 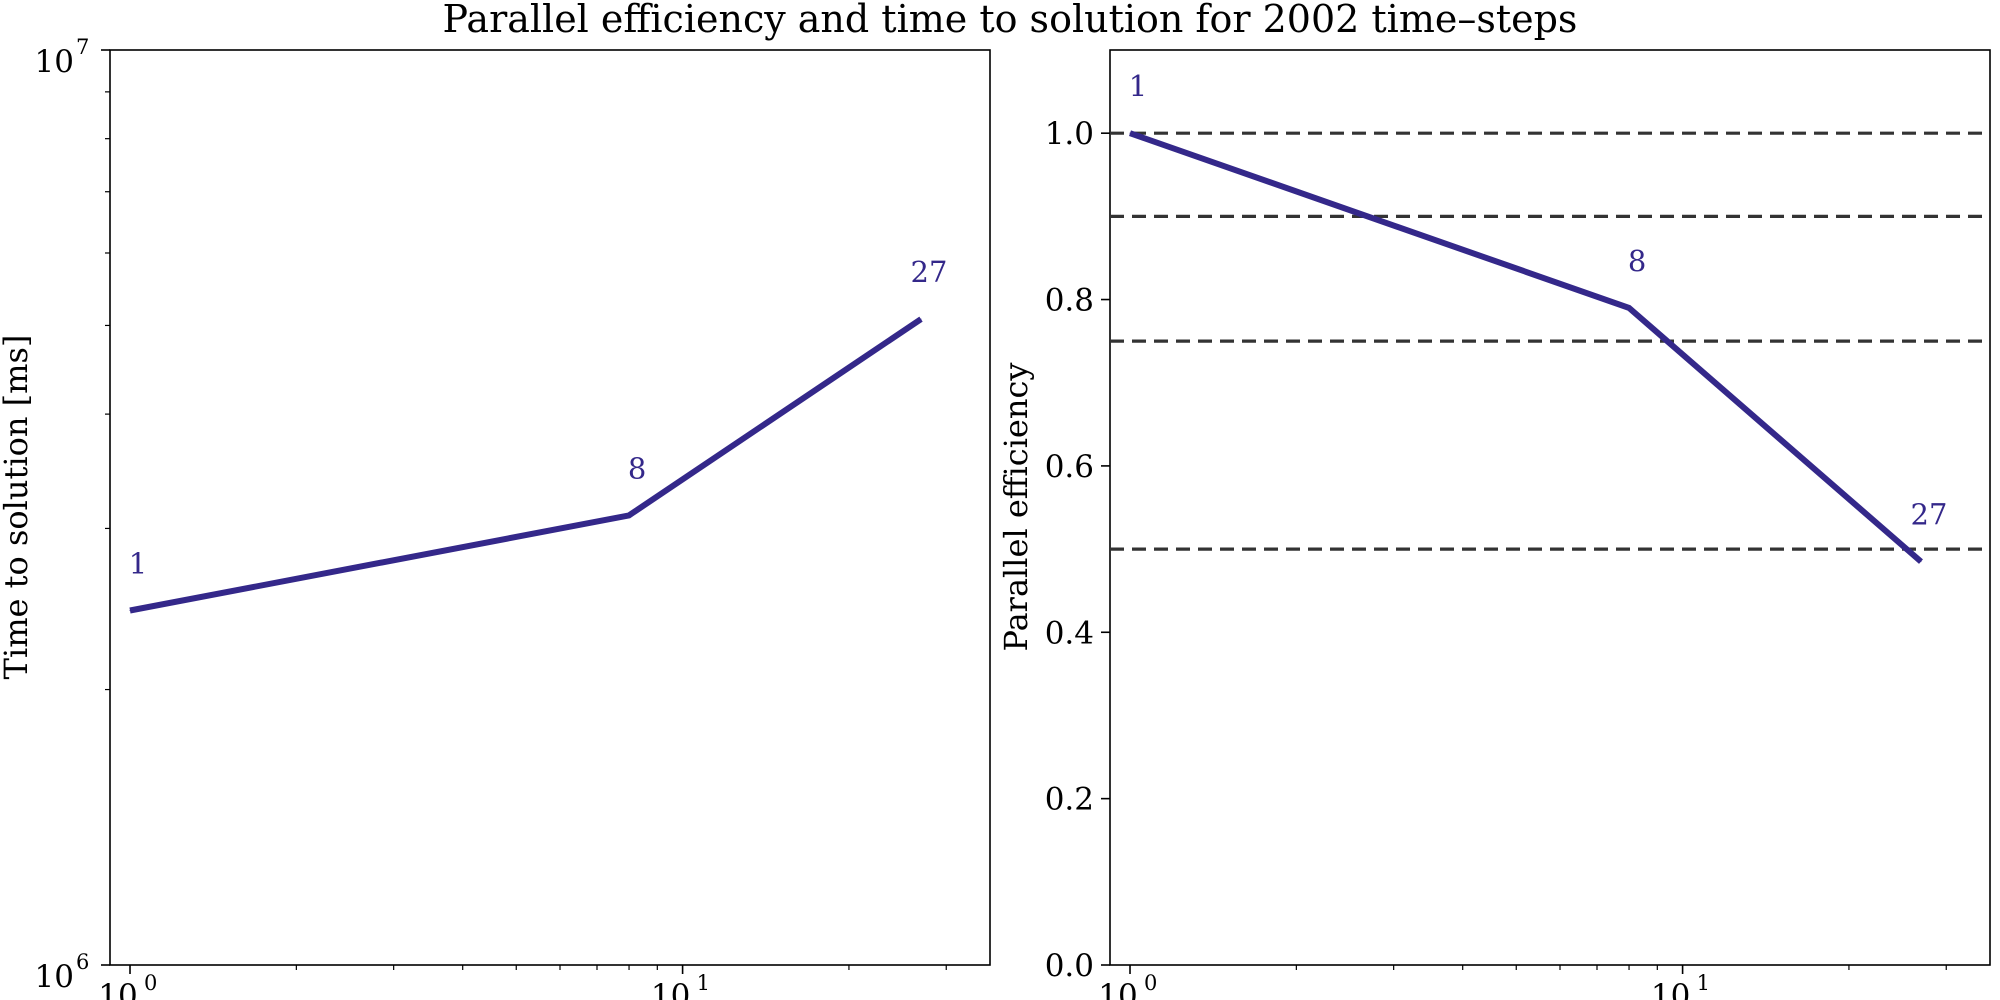 I want to click on y-tick-label: 1.0, so click(x=1069, y=134).